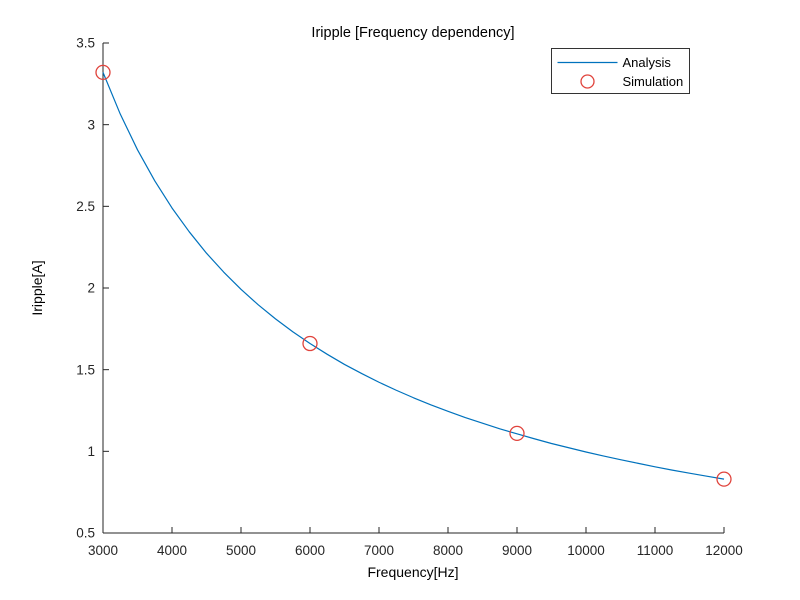 This screenshot has height=600, width=800. Describe the element at coordinates (310, 550) in the screenshot. I see `x-tick-label: 6000` at that location.